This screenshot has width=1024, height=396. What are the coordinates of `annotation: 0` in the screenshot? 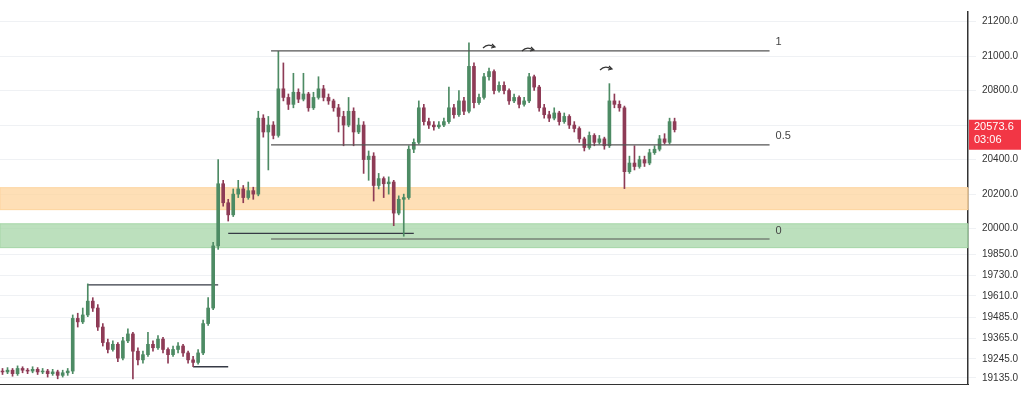 It's located at (778, 229).